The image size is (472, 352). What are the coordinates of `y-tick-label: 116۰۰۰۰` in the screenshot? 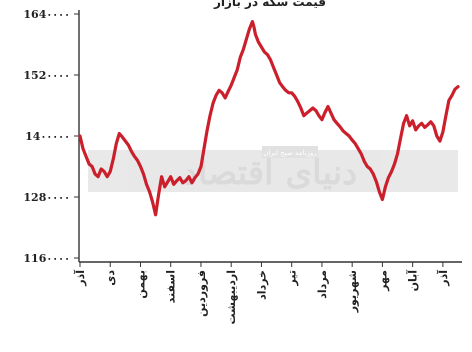 It's located at (46, 258).